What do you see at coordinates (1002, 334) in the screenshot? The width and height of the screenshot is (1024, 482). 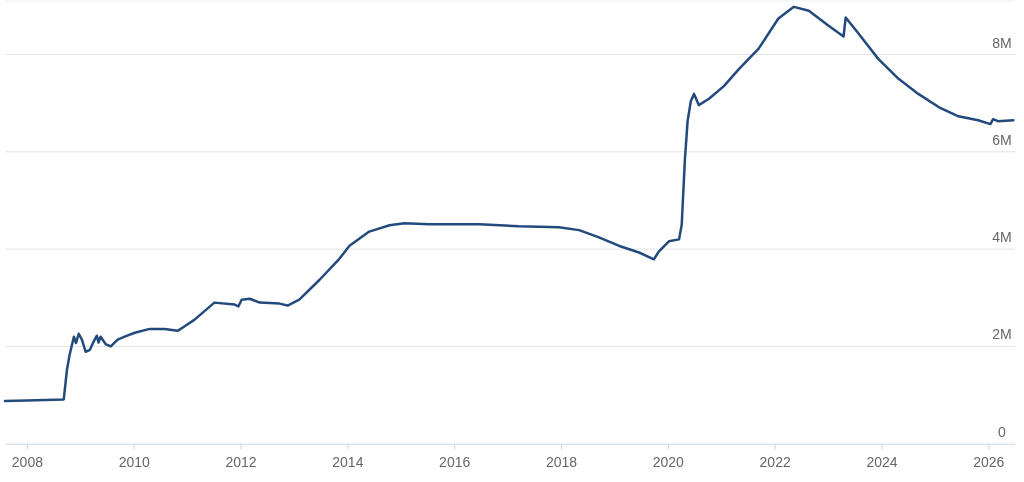 I see `y-tick-label: 2M` at bounding box center [1002, 334].